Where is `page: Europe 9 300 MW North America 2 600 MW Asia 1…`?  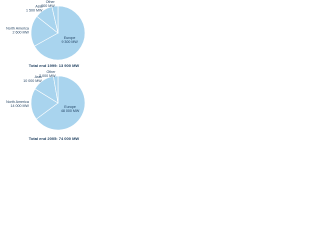
page: Europe 9 300 MW North America 2 600 MW Asia 1… is located at coordinates (46, 71).